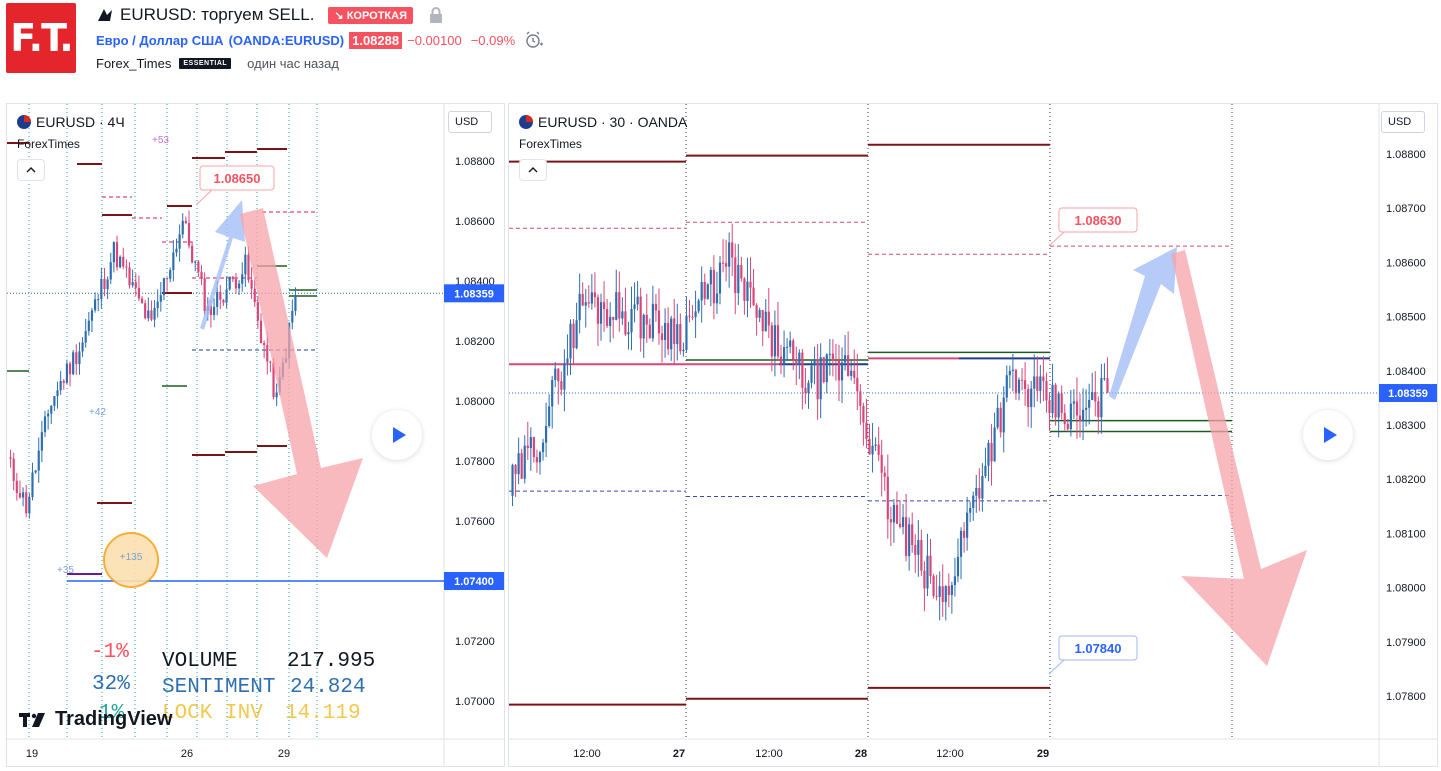 This screenshot has height=771, width=1441. I want to click on right-currency-button: USD, so click(1403, 122).